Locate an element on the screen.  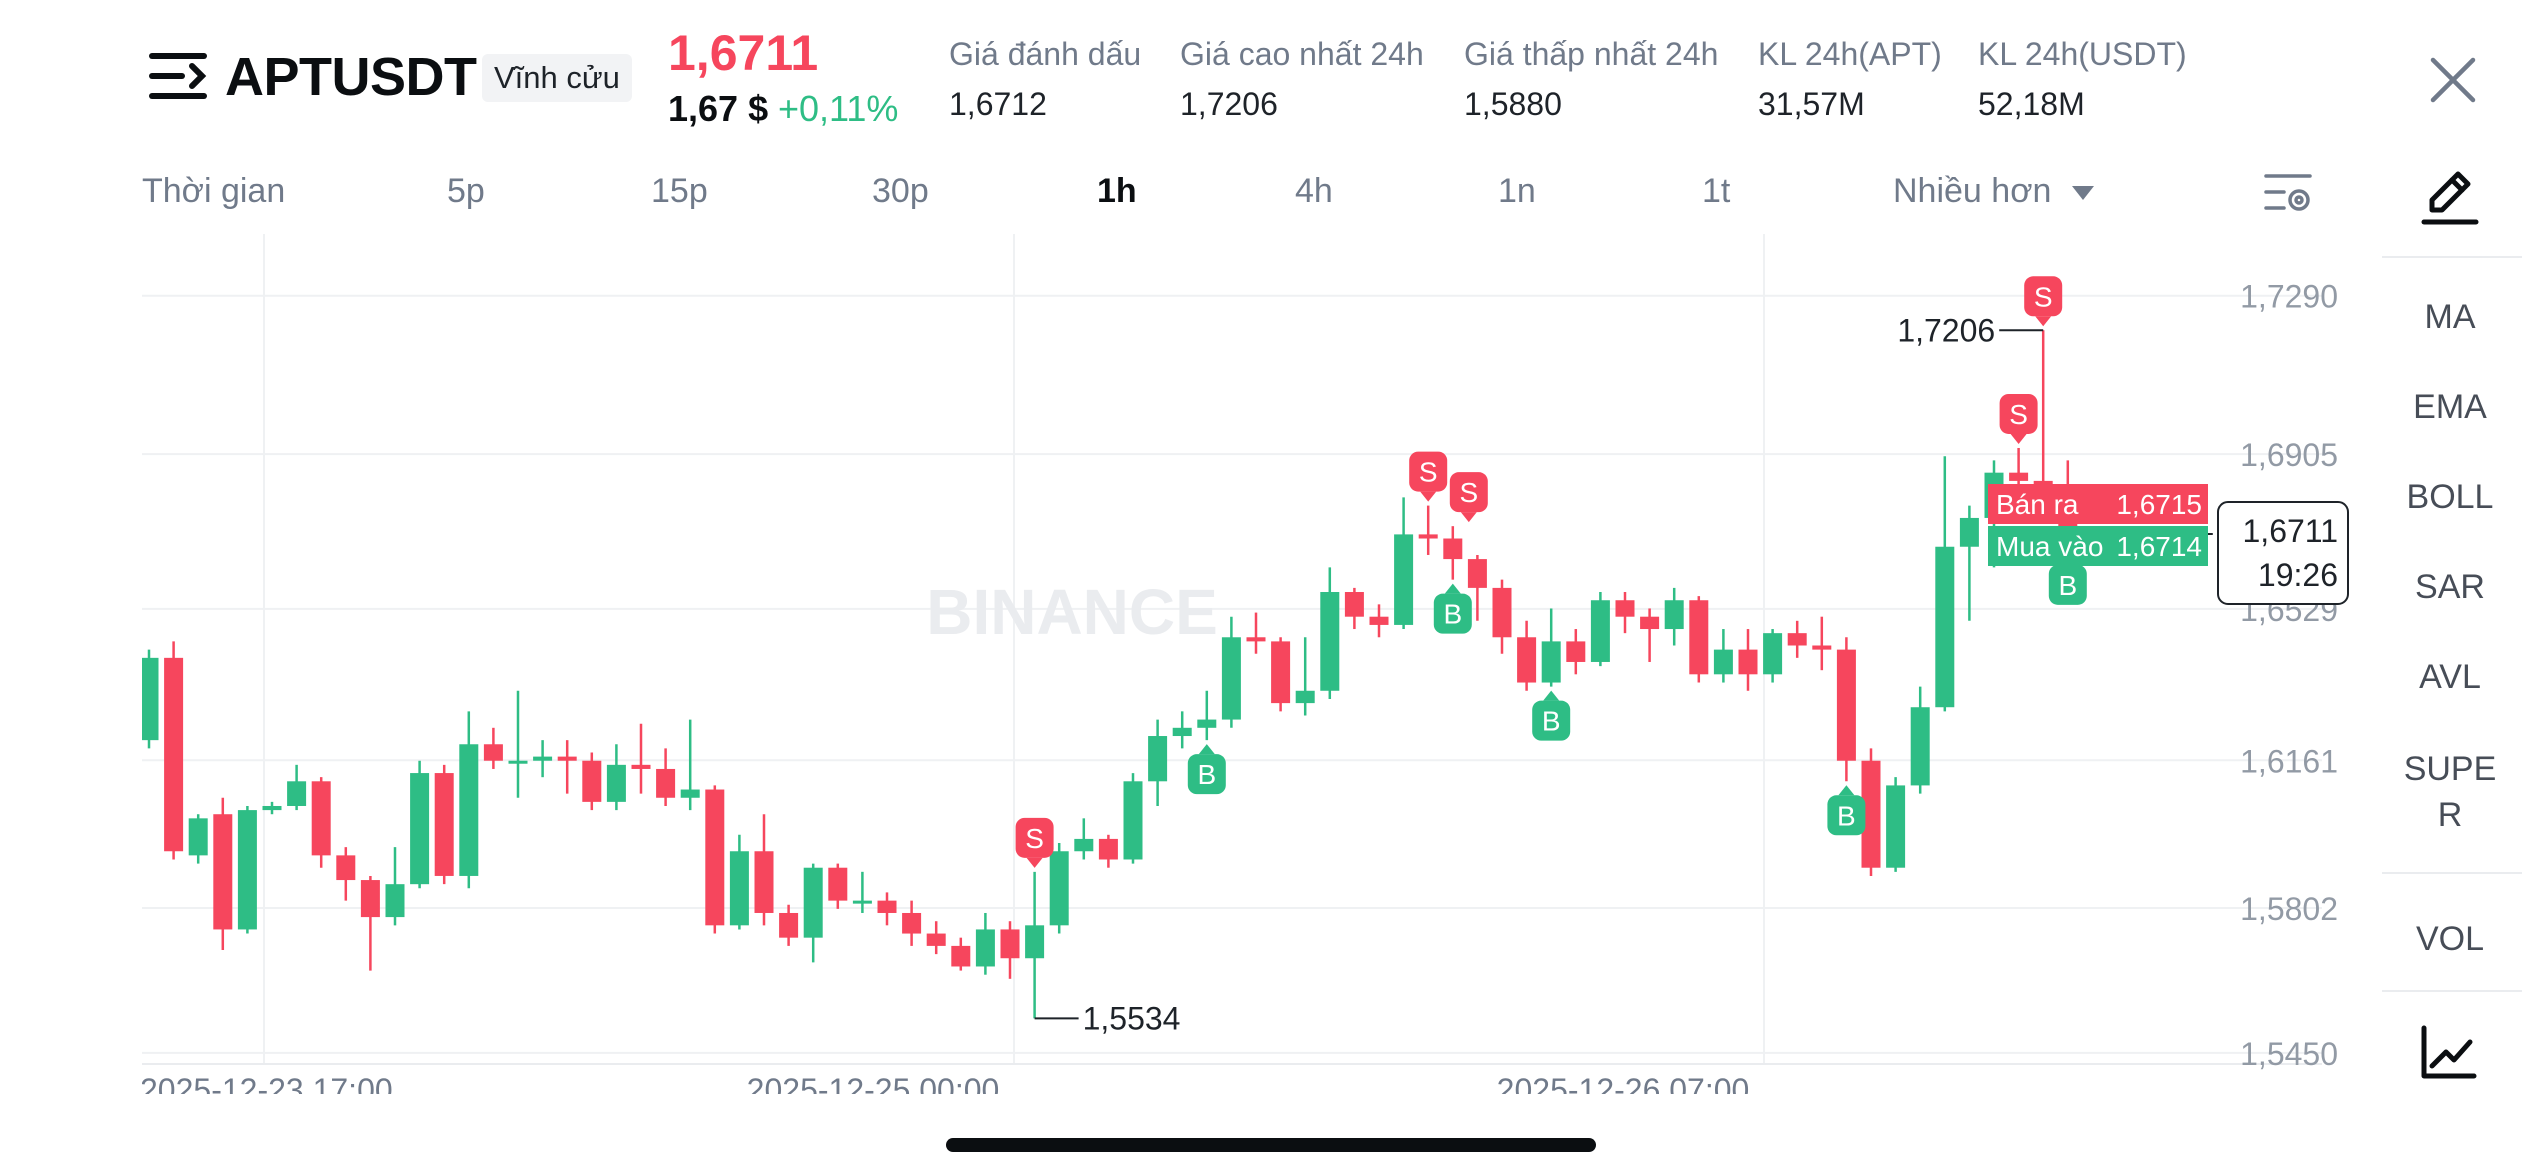
low-24h-value: 1,5880 is located at coordinates (1513, 104).